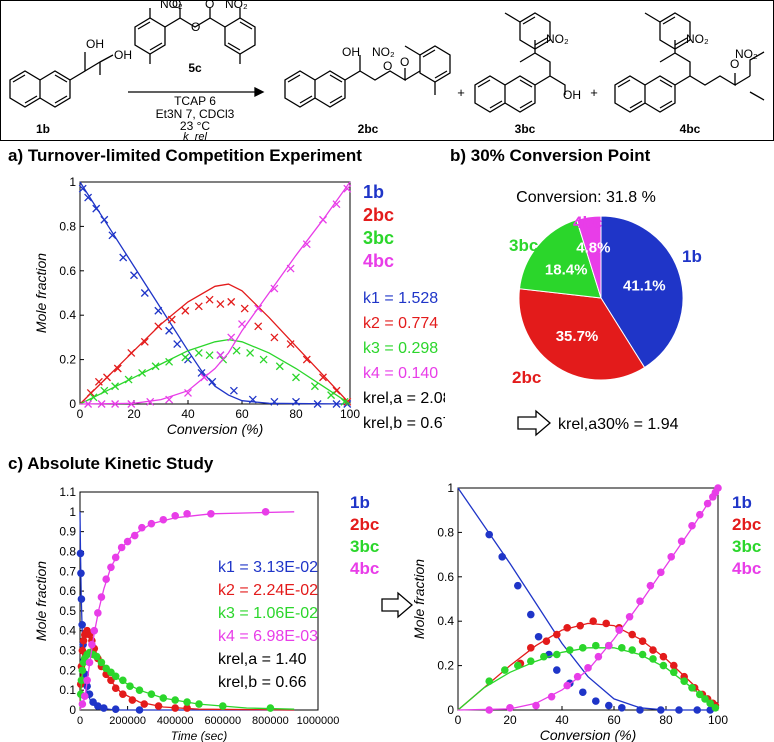 This screenshot has width=774, height=742. What do you see at coordinates (43, 129) in the screenshot?
I see `compound-label-1b: 1b` at bounding box center [43, 129].